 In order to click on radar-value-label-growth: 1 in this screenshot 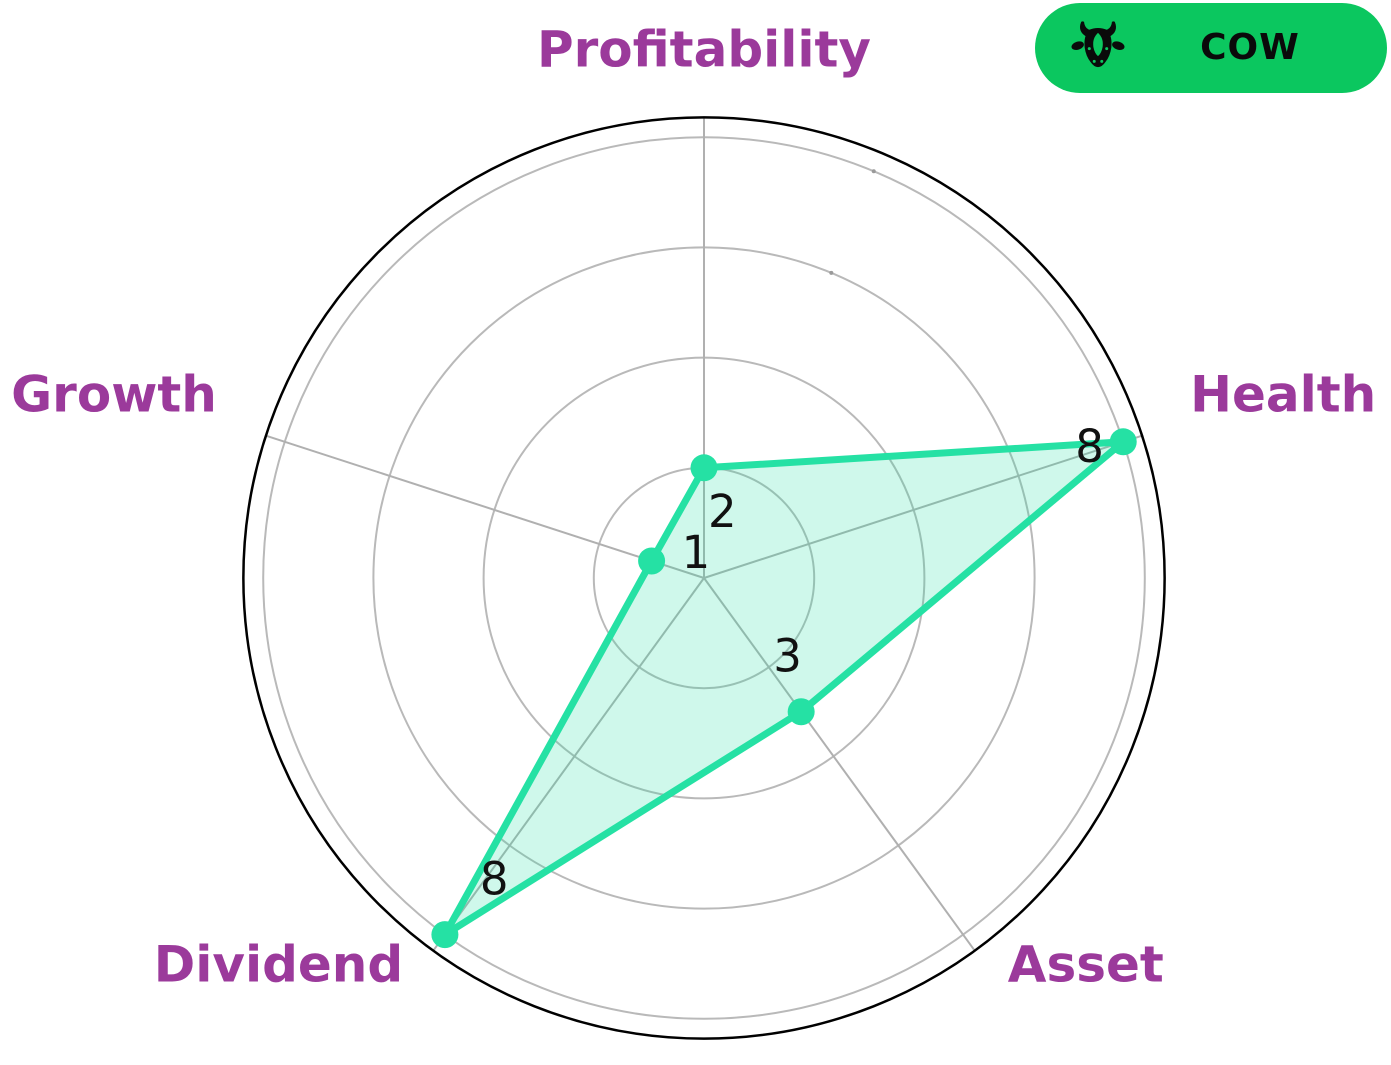, I will do `click(696, 552)`.